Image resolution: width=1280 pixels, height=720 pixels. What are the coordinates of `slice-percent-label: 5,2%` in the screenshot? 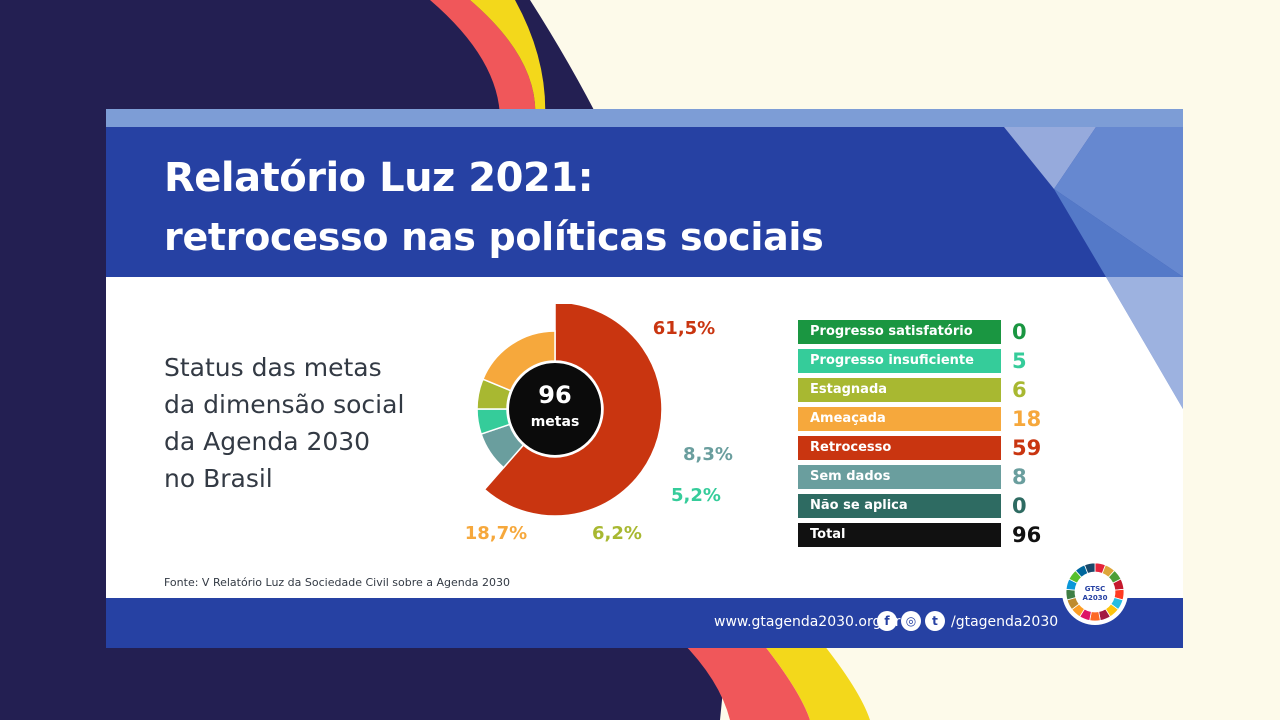 It's located at (696, 495).